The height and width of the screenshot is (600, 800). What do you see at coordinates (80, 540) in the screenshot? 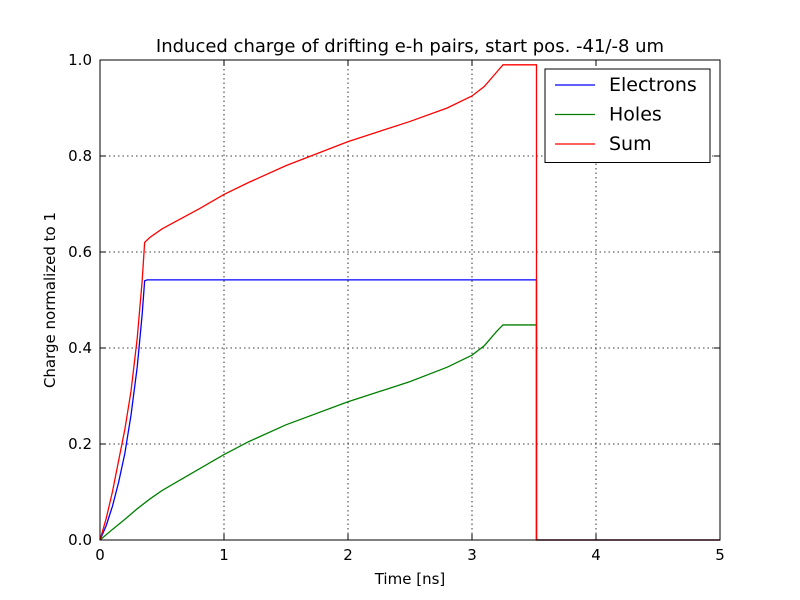
I see `y-tick-label: 0.0` at bounding box center [80, 540].